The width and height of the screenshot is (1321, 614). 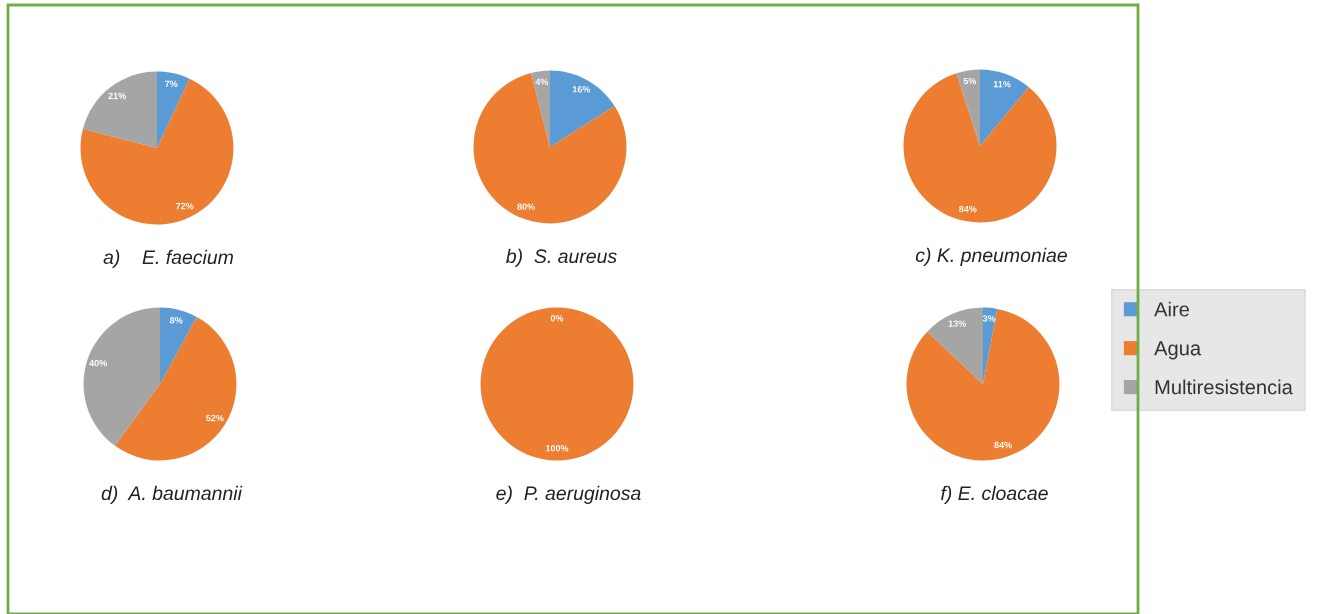 What do you see at coordinates (994, 494) in the screenshot?
I see `text: f) E. cloacae` at bounding box center [994, 494].